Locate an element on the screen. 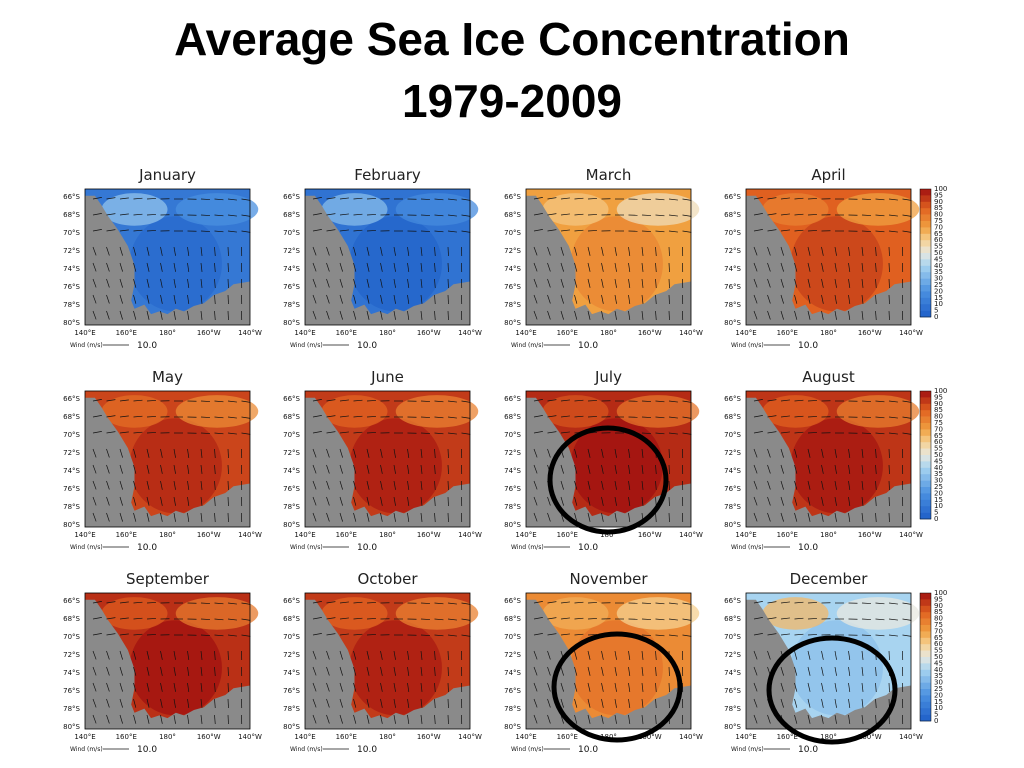 This screenshot has height=768, width=1024. colorbar-tick-label: 5 is located at coordinates (936, 311).